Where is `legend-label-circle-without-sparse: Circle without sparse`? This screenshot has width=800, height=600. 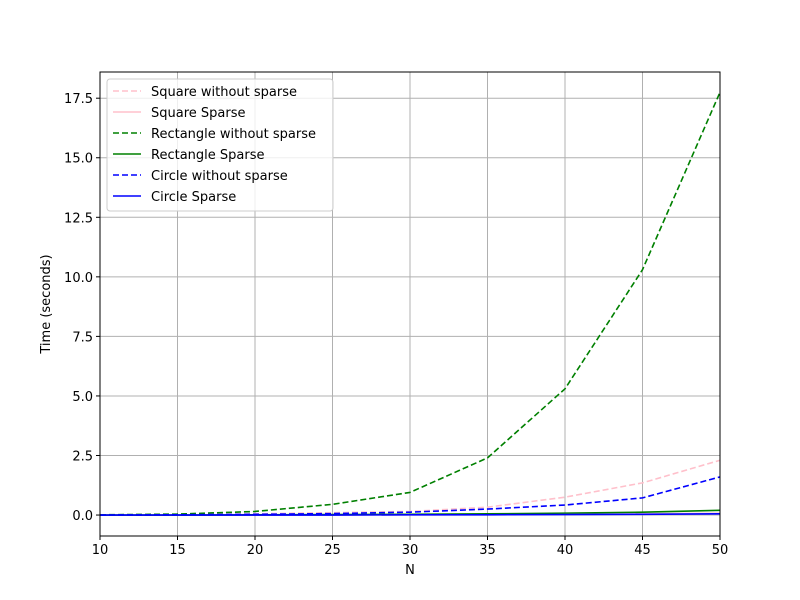 legend-label-circle-without-sparse: Circle without sparse is located at coordinates (219, 176).